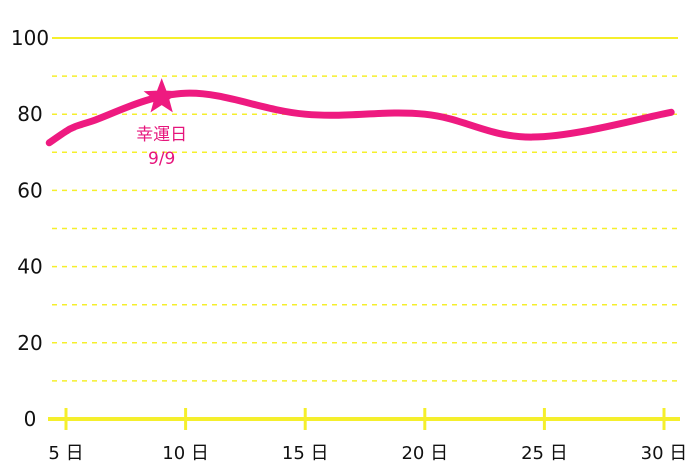 Image resolution: width=700 pixels, height=467 pixels. I want to click on x-tick-label-5: 5 日, so click(65, 453).